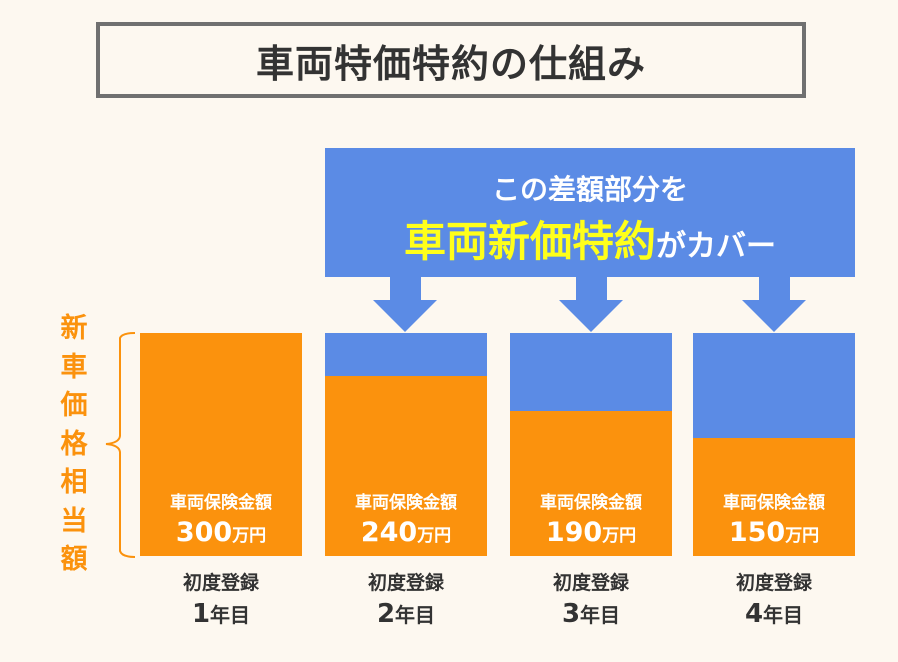 This screenshot has width=898, height=662. I want to click on year-label: 初度登録 2年目, so click(406, 598).